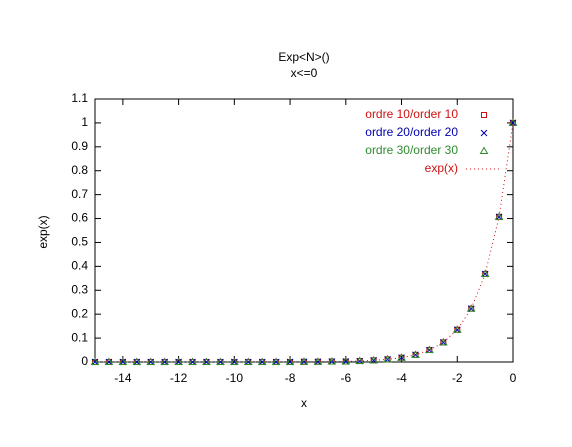  What do you see at coordinates (304, 403) in the screenshot?
I see `x-axis-label: x` at bounding box center [304, 403].